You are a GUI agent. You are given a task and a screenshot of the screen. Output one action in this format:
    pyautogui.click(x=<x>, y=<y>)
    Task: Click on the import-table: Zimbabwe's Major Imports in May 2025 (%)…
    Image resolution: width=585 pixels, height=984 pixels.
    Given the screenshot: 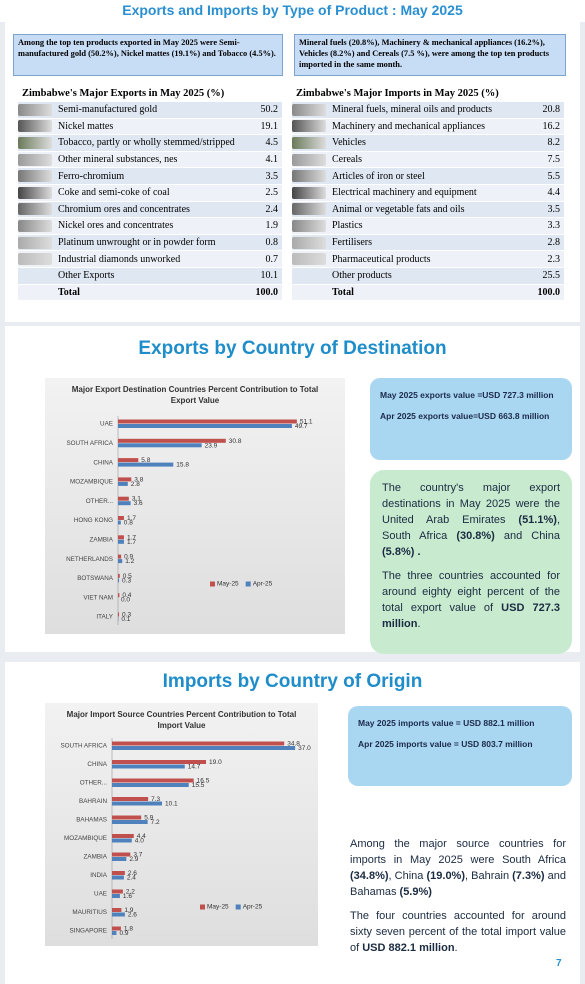 What is the action you would take?
    pyautogui.click(x=428, y=193)
    